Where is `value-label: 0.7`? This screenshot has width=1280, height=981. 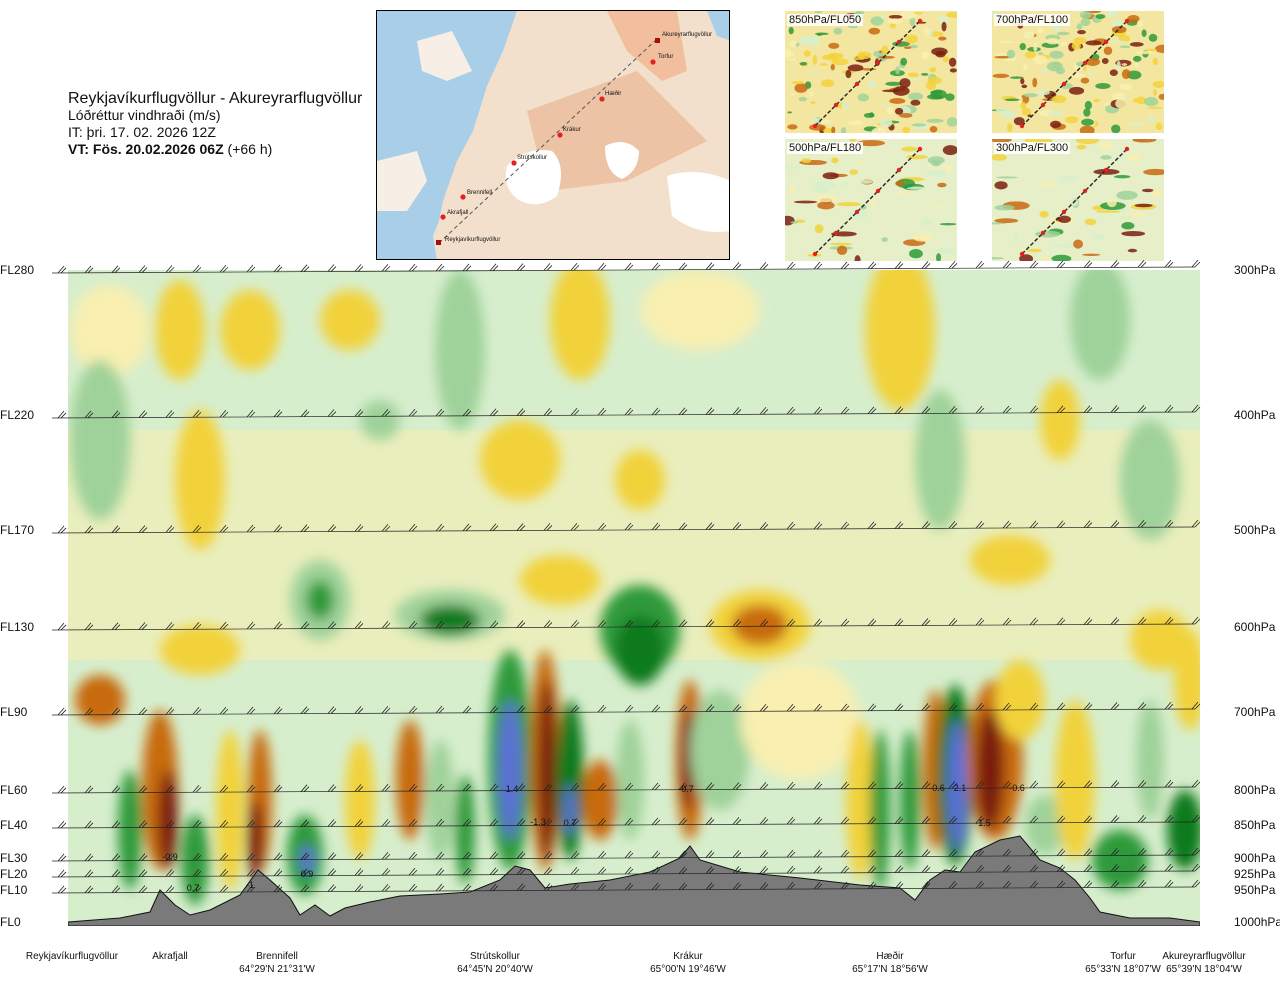 value-label: 0.7 is located at coordinates (193, 888).